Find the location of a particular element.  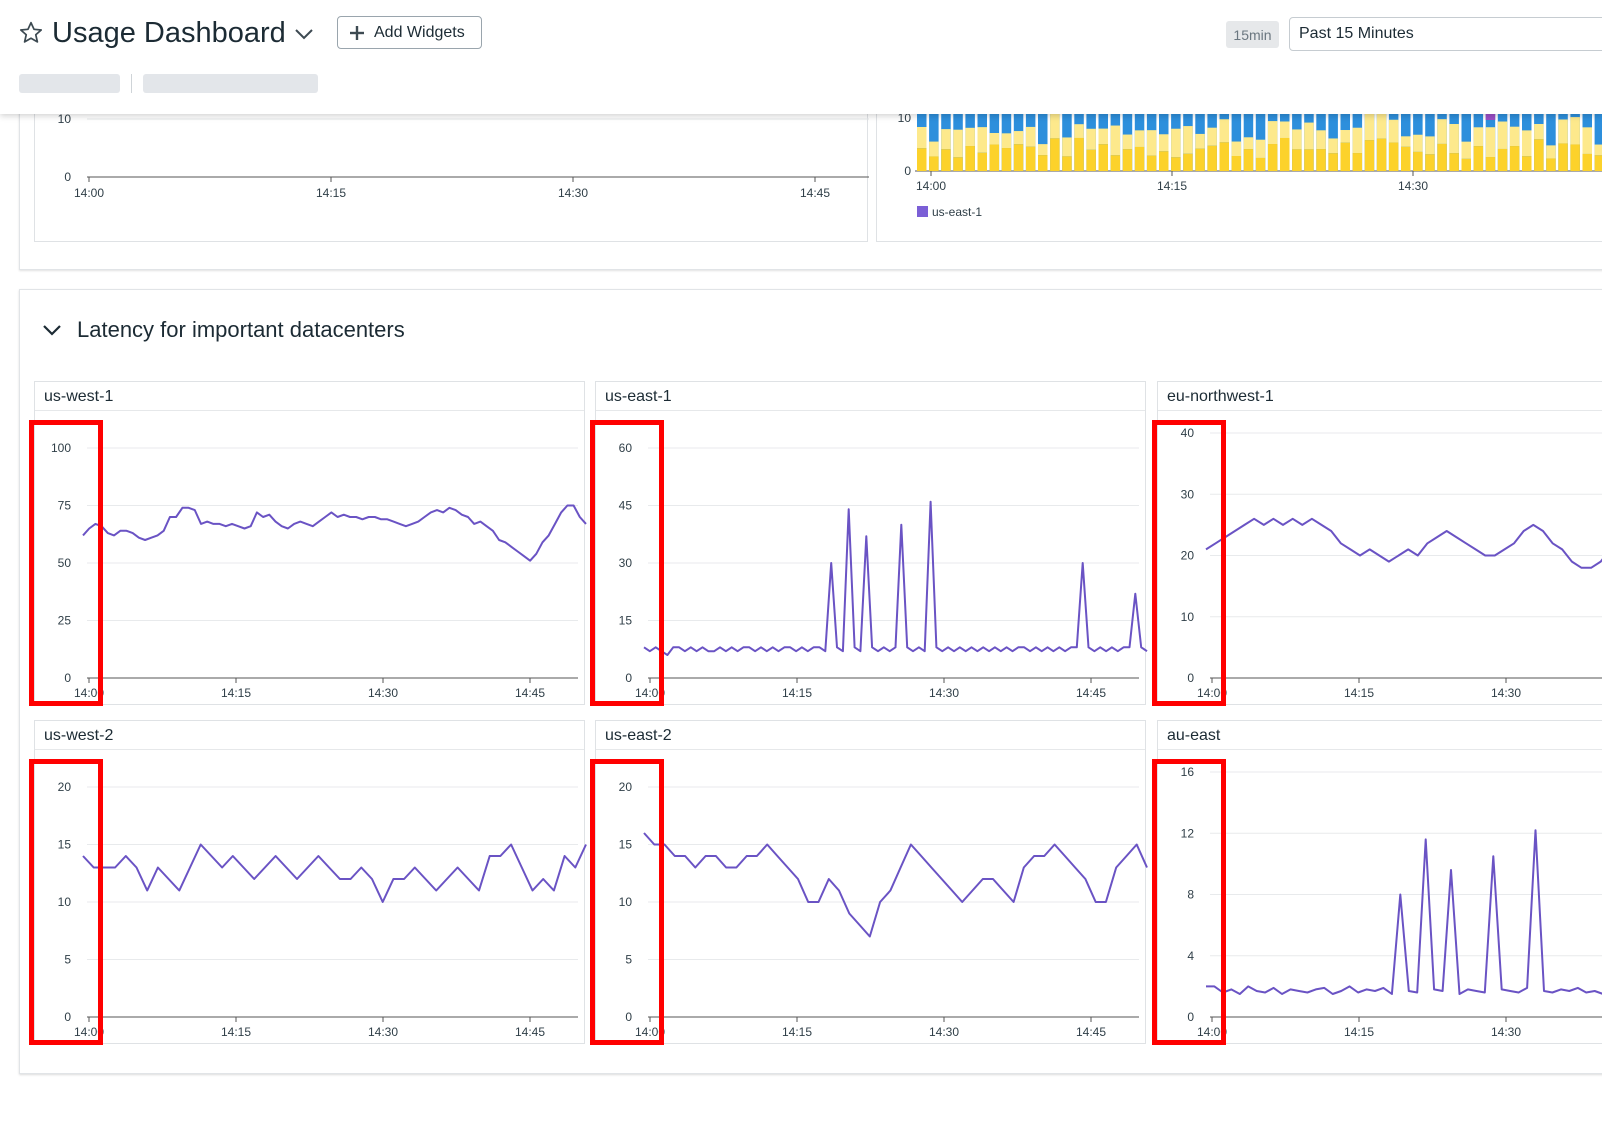

dashboard-title: Usage Dashboard is located at coordinates (169, 33).